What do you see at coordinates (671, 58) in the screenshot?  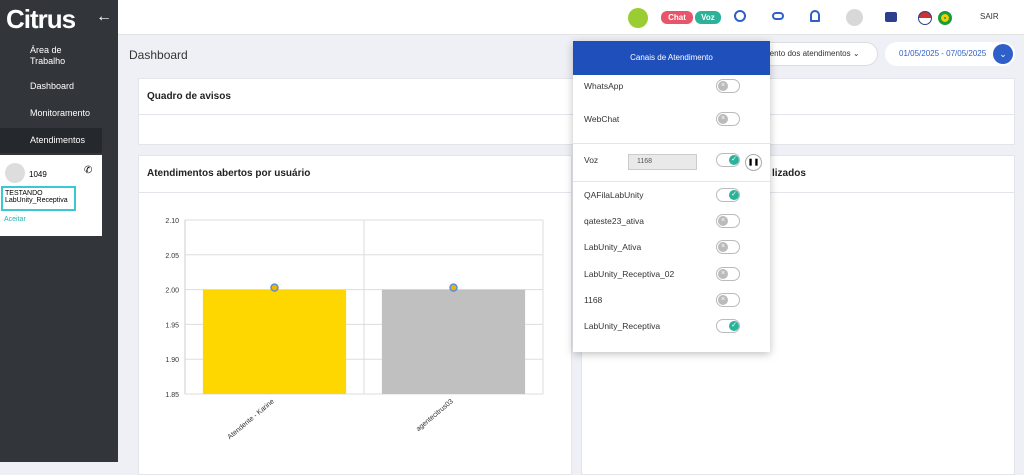 I see `panel-title: Canais de Atendimento` at bounding box center [671, 58].